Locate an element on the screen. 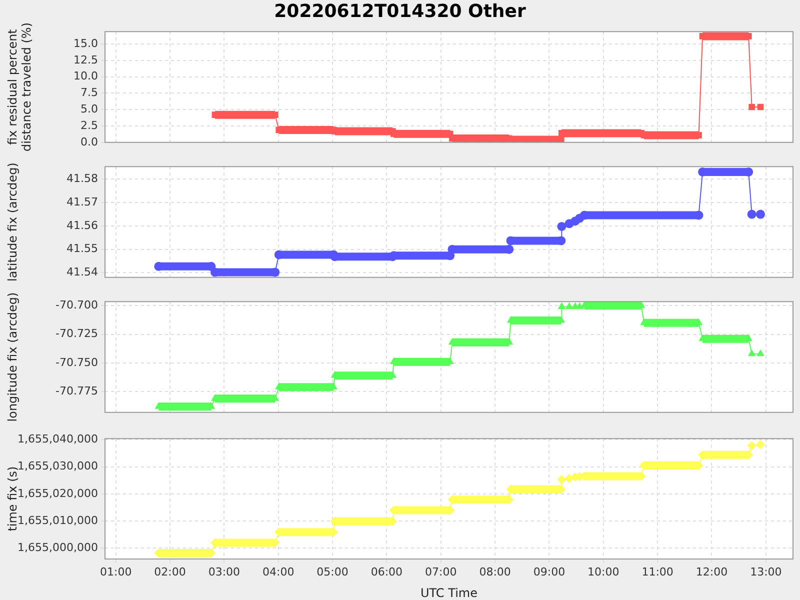 The height and width of the screenshot is (600, 800). y-tick-label: 1,655,010,000 is located at coordinates (58, 520).